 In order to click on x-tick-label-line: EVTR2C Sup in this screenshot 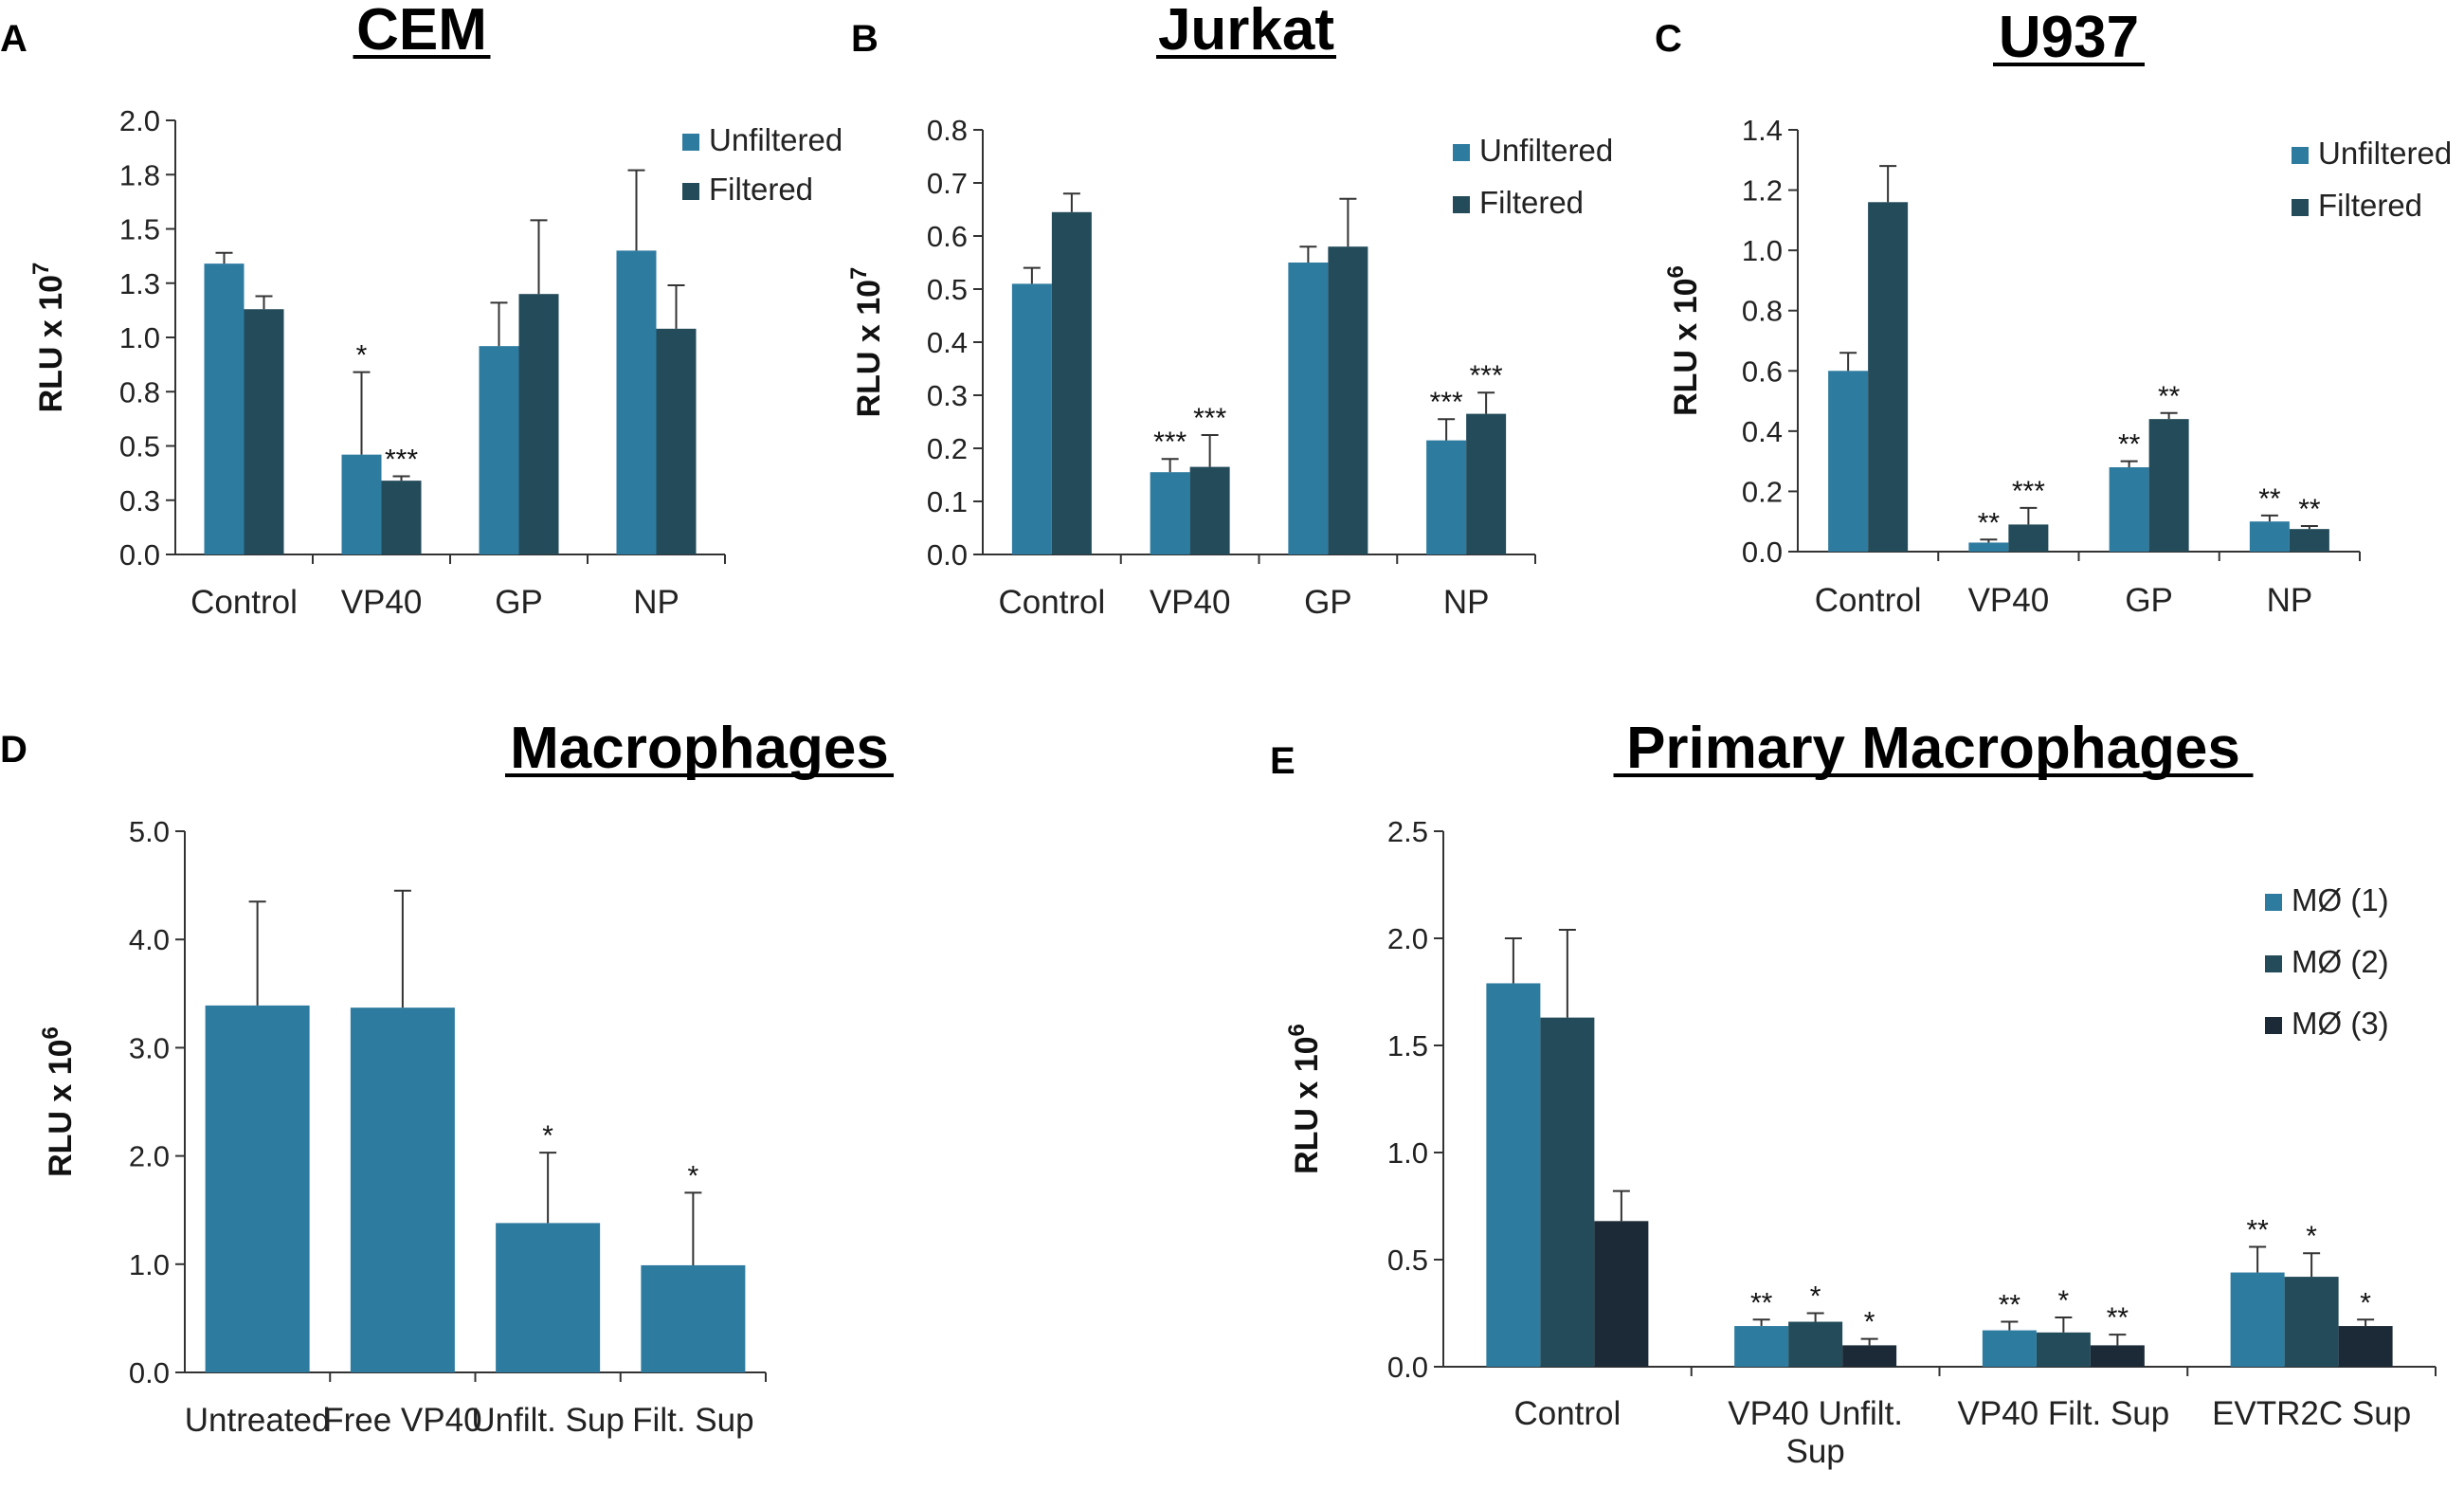, I will do `click(2312, 1413)`.